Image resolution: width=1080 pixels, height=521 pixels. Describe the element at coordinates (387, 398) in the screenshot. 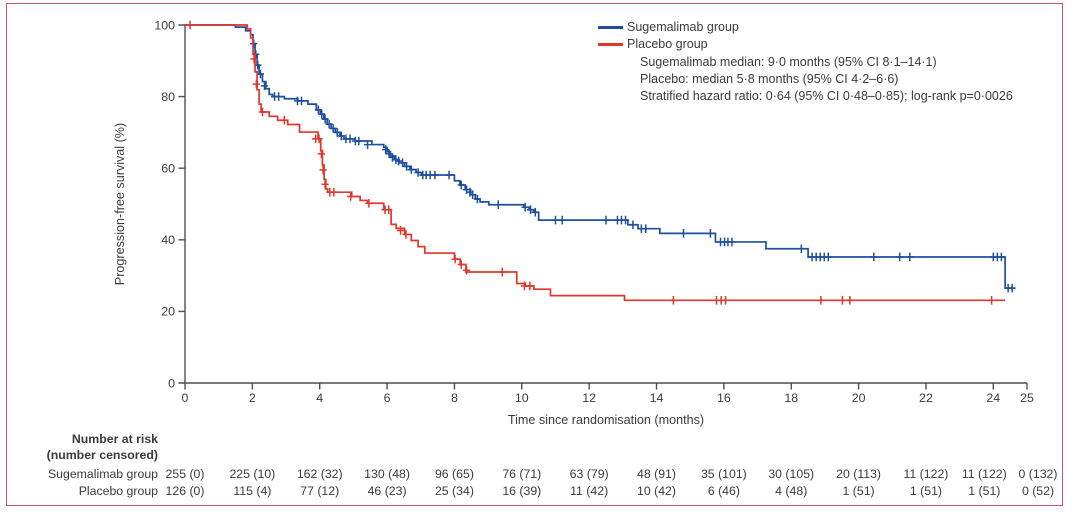

I see `x-tick-label: 6` at that location.